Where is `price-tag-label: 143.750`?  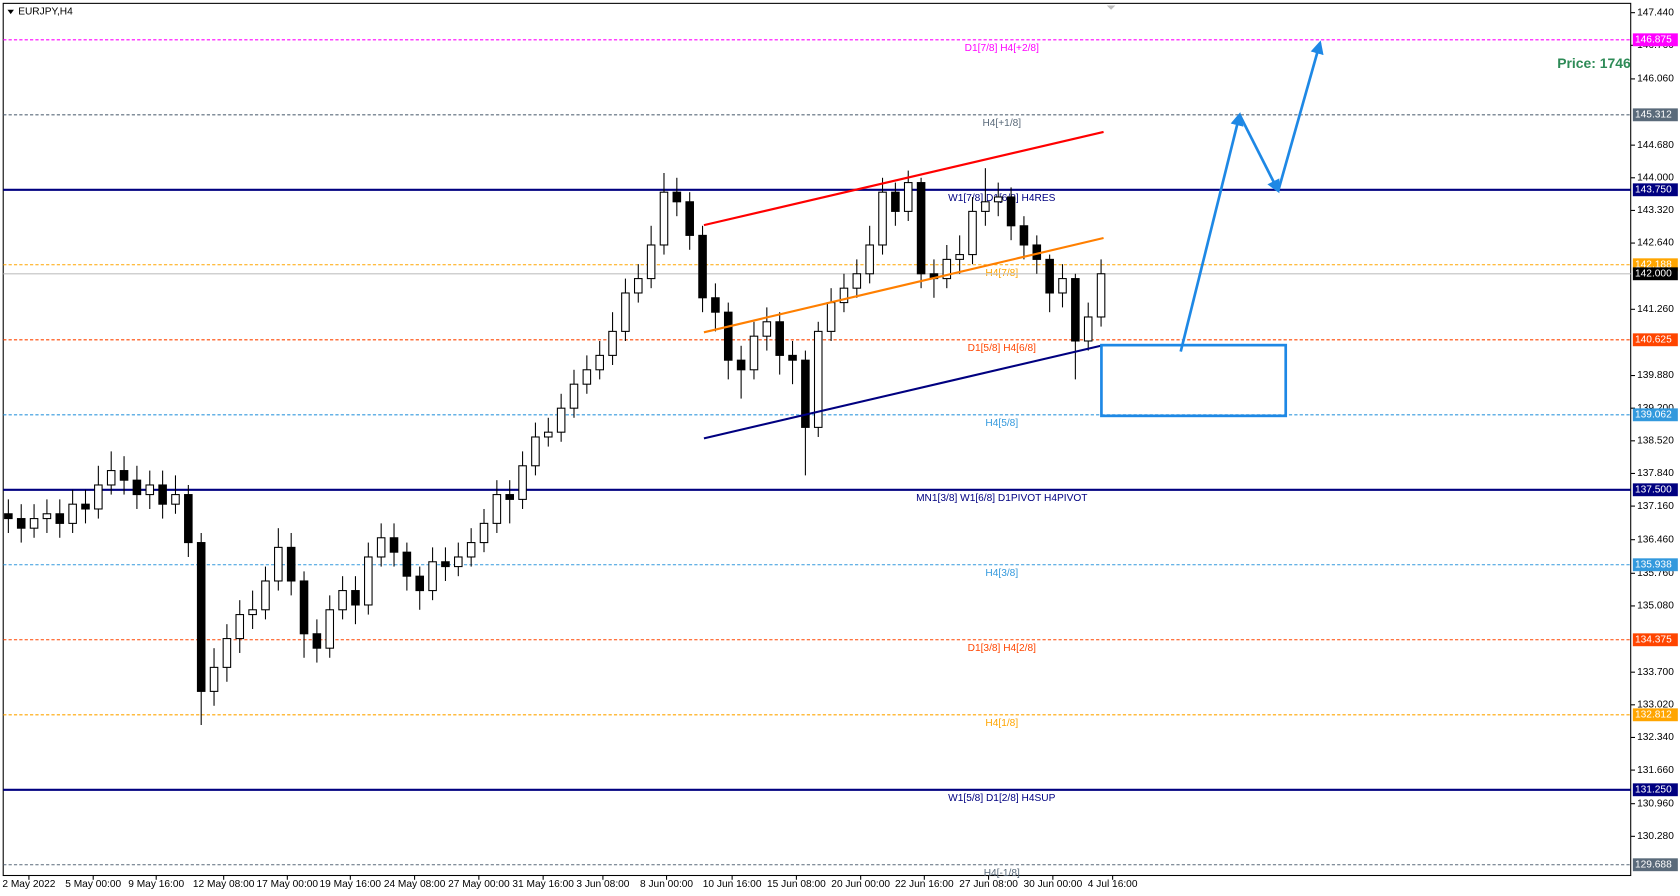
price-tag-label: 143.750 is located at coordinates (1653, 189).